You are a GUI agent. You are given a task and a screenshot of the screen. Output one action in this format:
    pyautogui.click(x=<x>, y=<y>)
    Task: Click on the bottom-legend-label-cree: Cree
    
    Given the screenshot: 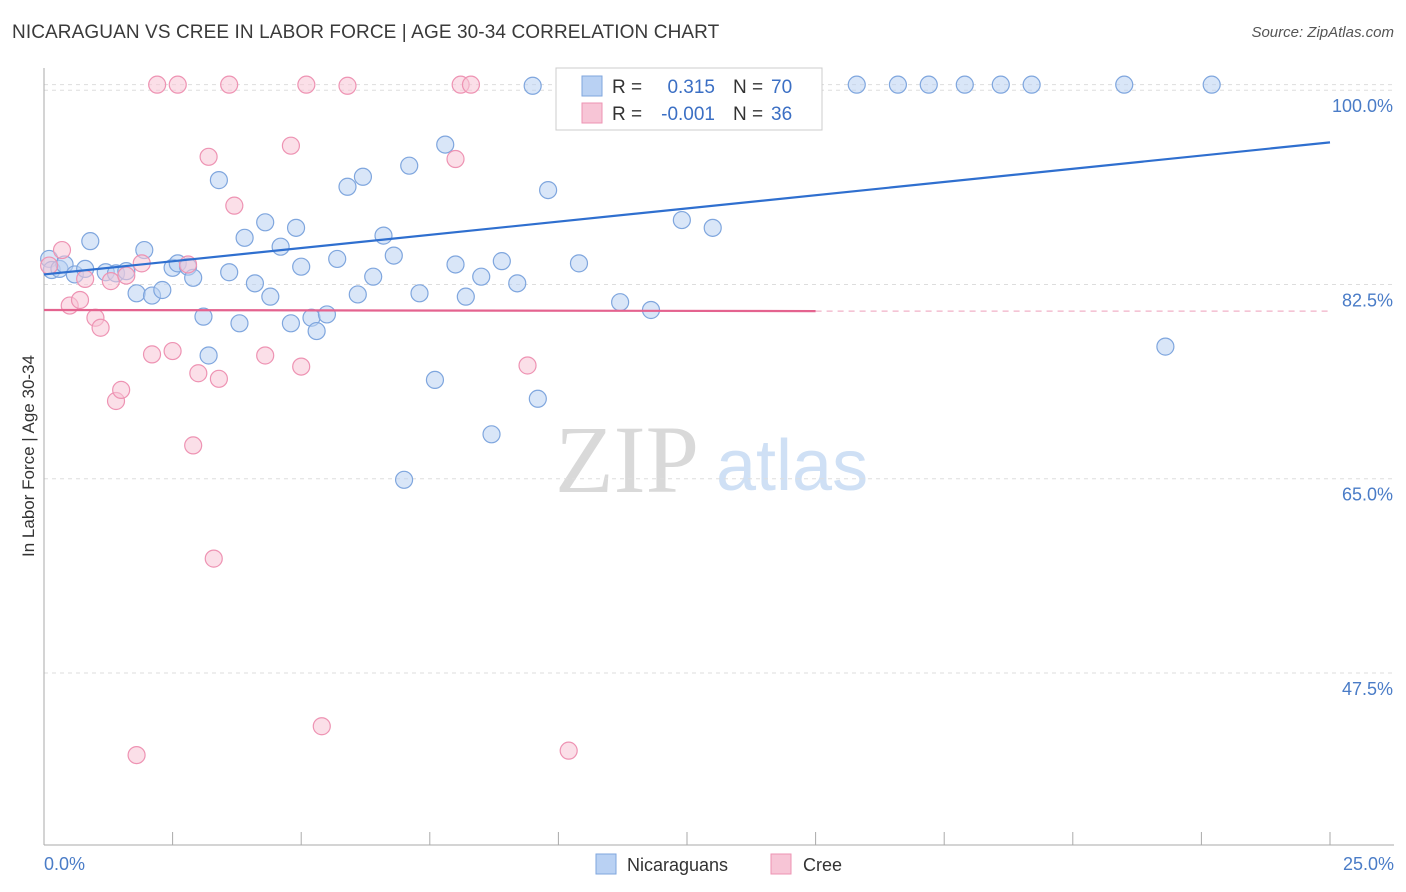 What is the action you would take?
    pyautogui.click(x=822, y=865)
    